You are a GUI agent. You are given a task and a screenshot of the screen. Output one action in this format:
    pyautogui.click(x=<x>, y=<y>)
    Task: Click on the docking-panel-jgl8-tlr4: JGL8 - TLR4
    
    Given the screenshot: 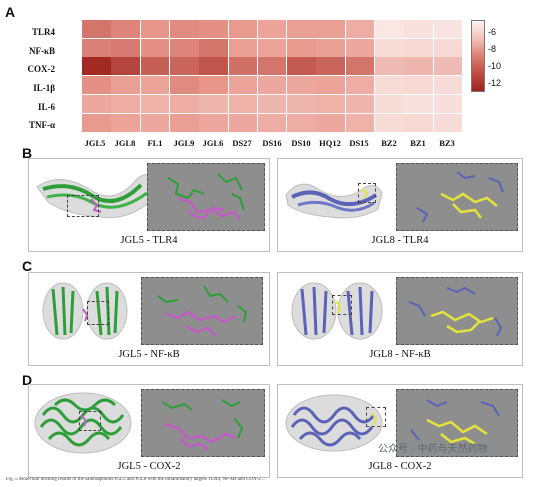 What is the action you would take?
    pyautogui.click(x=400, y=205)
    